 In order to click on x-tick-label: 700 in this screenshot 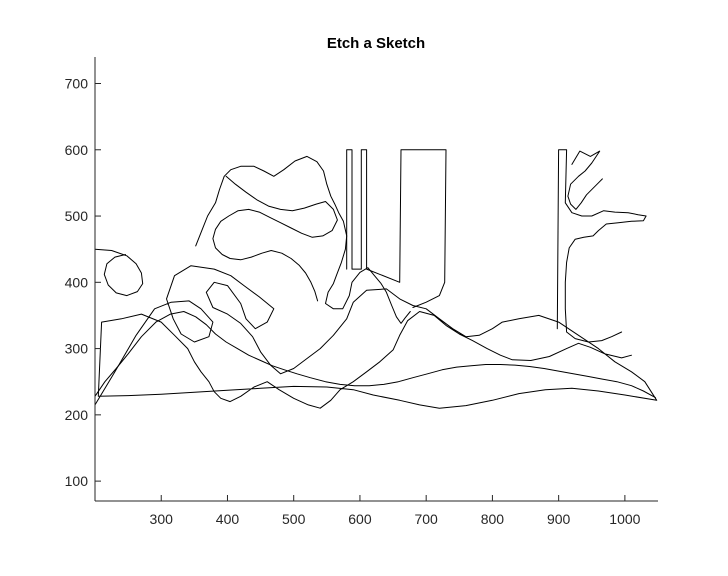, I will do `click(426, 519)`.